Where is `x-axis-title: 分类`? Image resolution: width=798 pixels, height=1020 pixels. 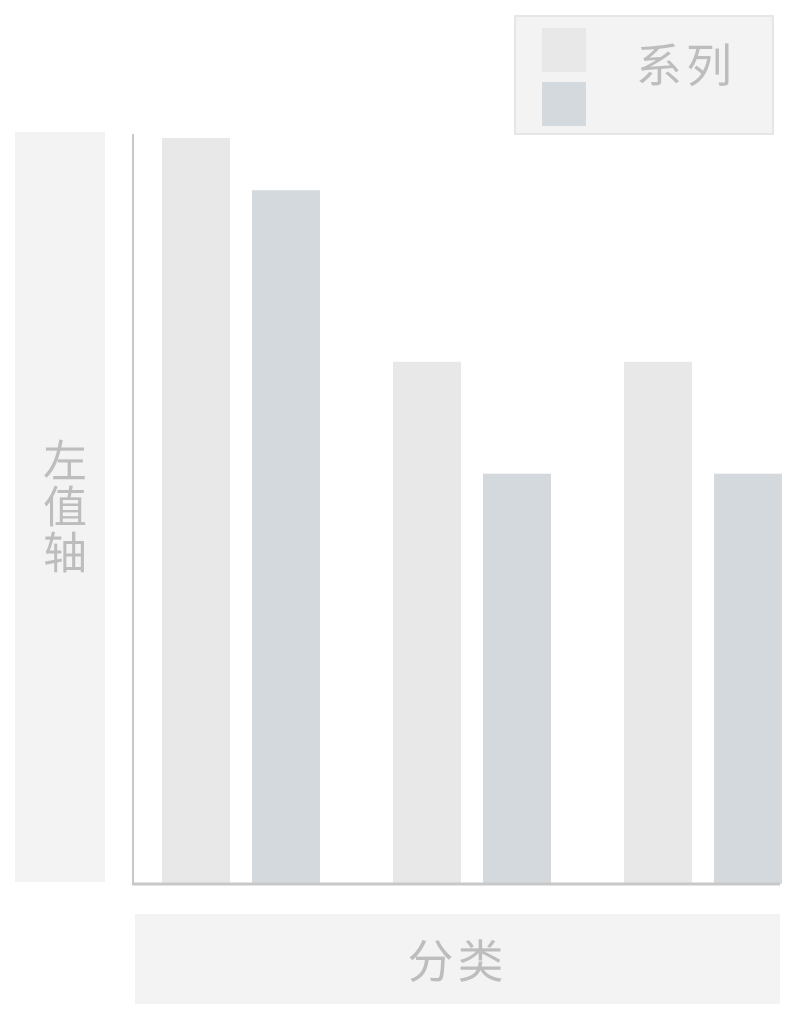
x-axis-title: 分类 is located at coordinates (457, 962).